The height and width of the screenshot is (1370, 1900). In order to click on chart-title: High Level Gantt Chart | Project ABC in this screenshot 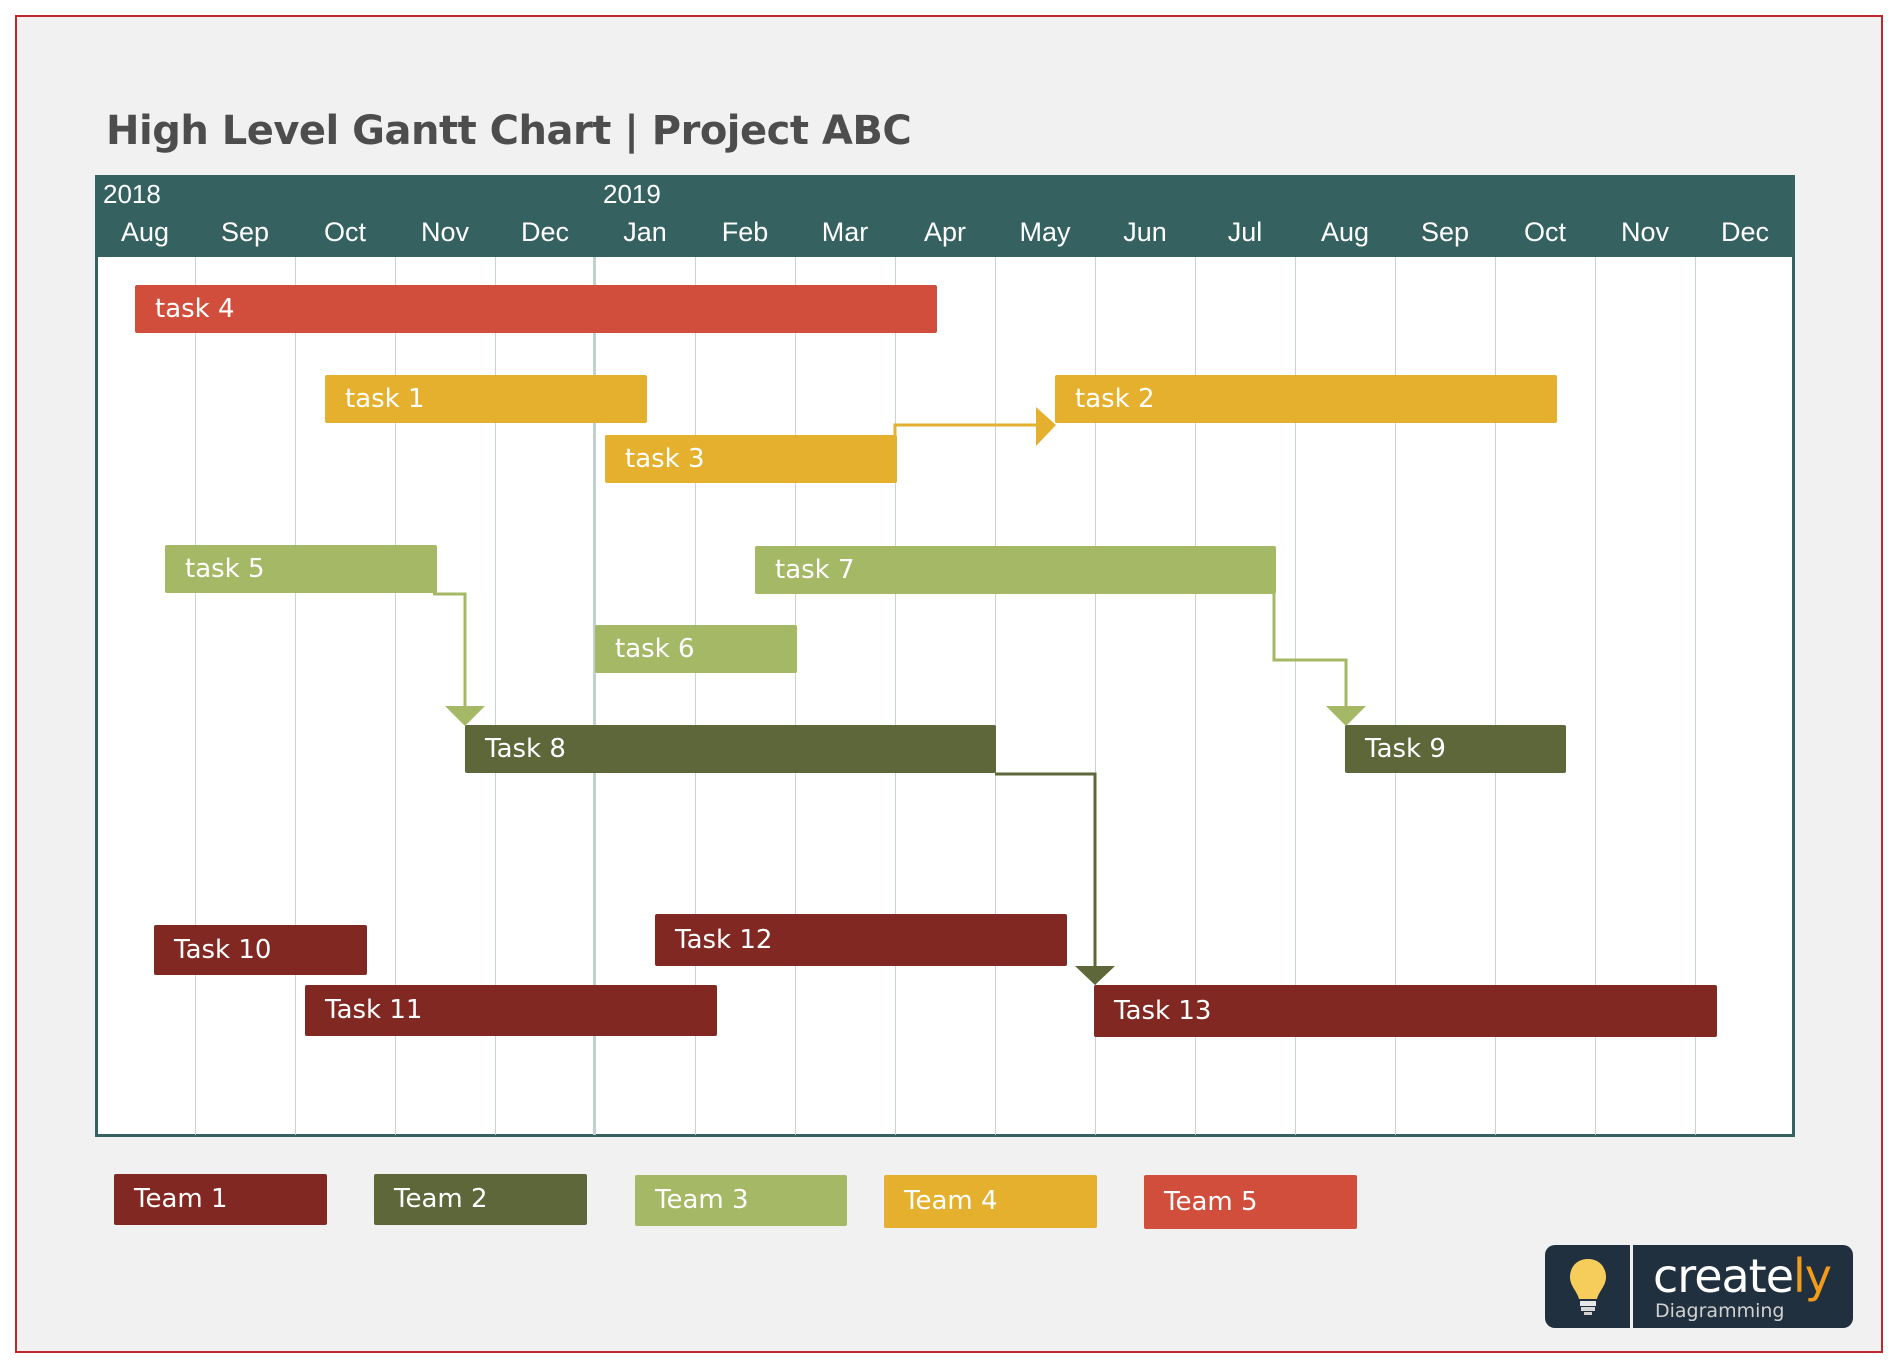, I will do `click(509, 131)`.